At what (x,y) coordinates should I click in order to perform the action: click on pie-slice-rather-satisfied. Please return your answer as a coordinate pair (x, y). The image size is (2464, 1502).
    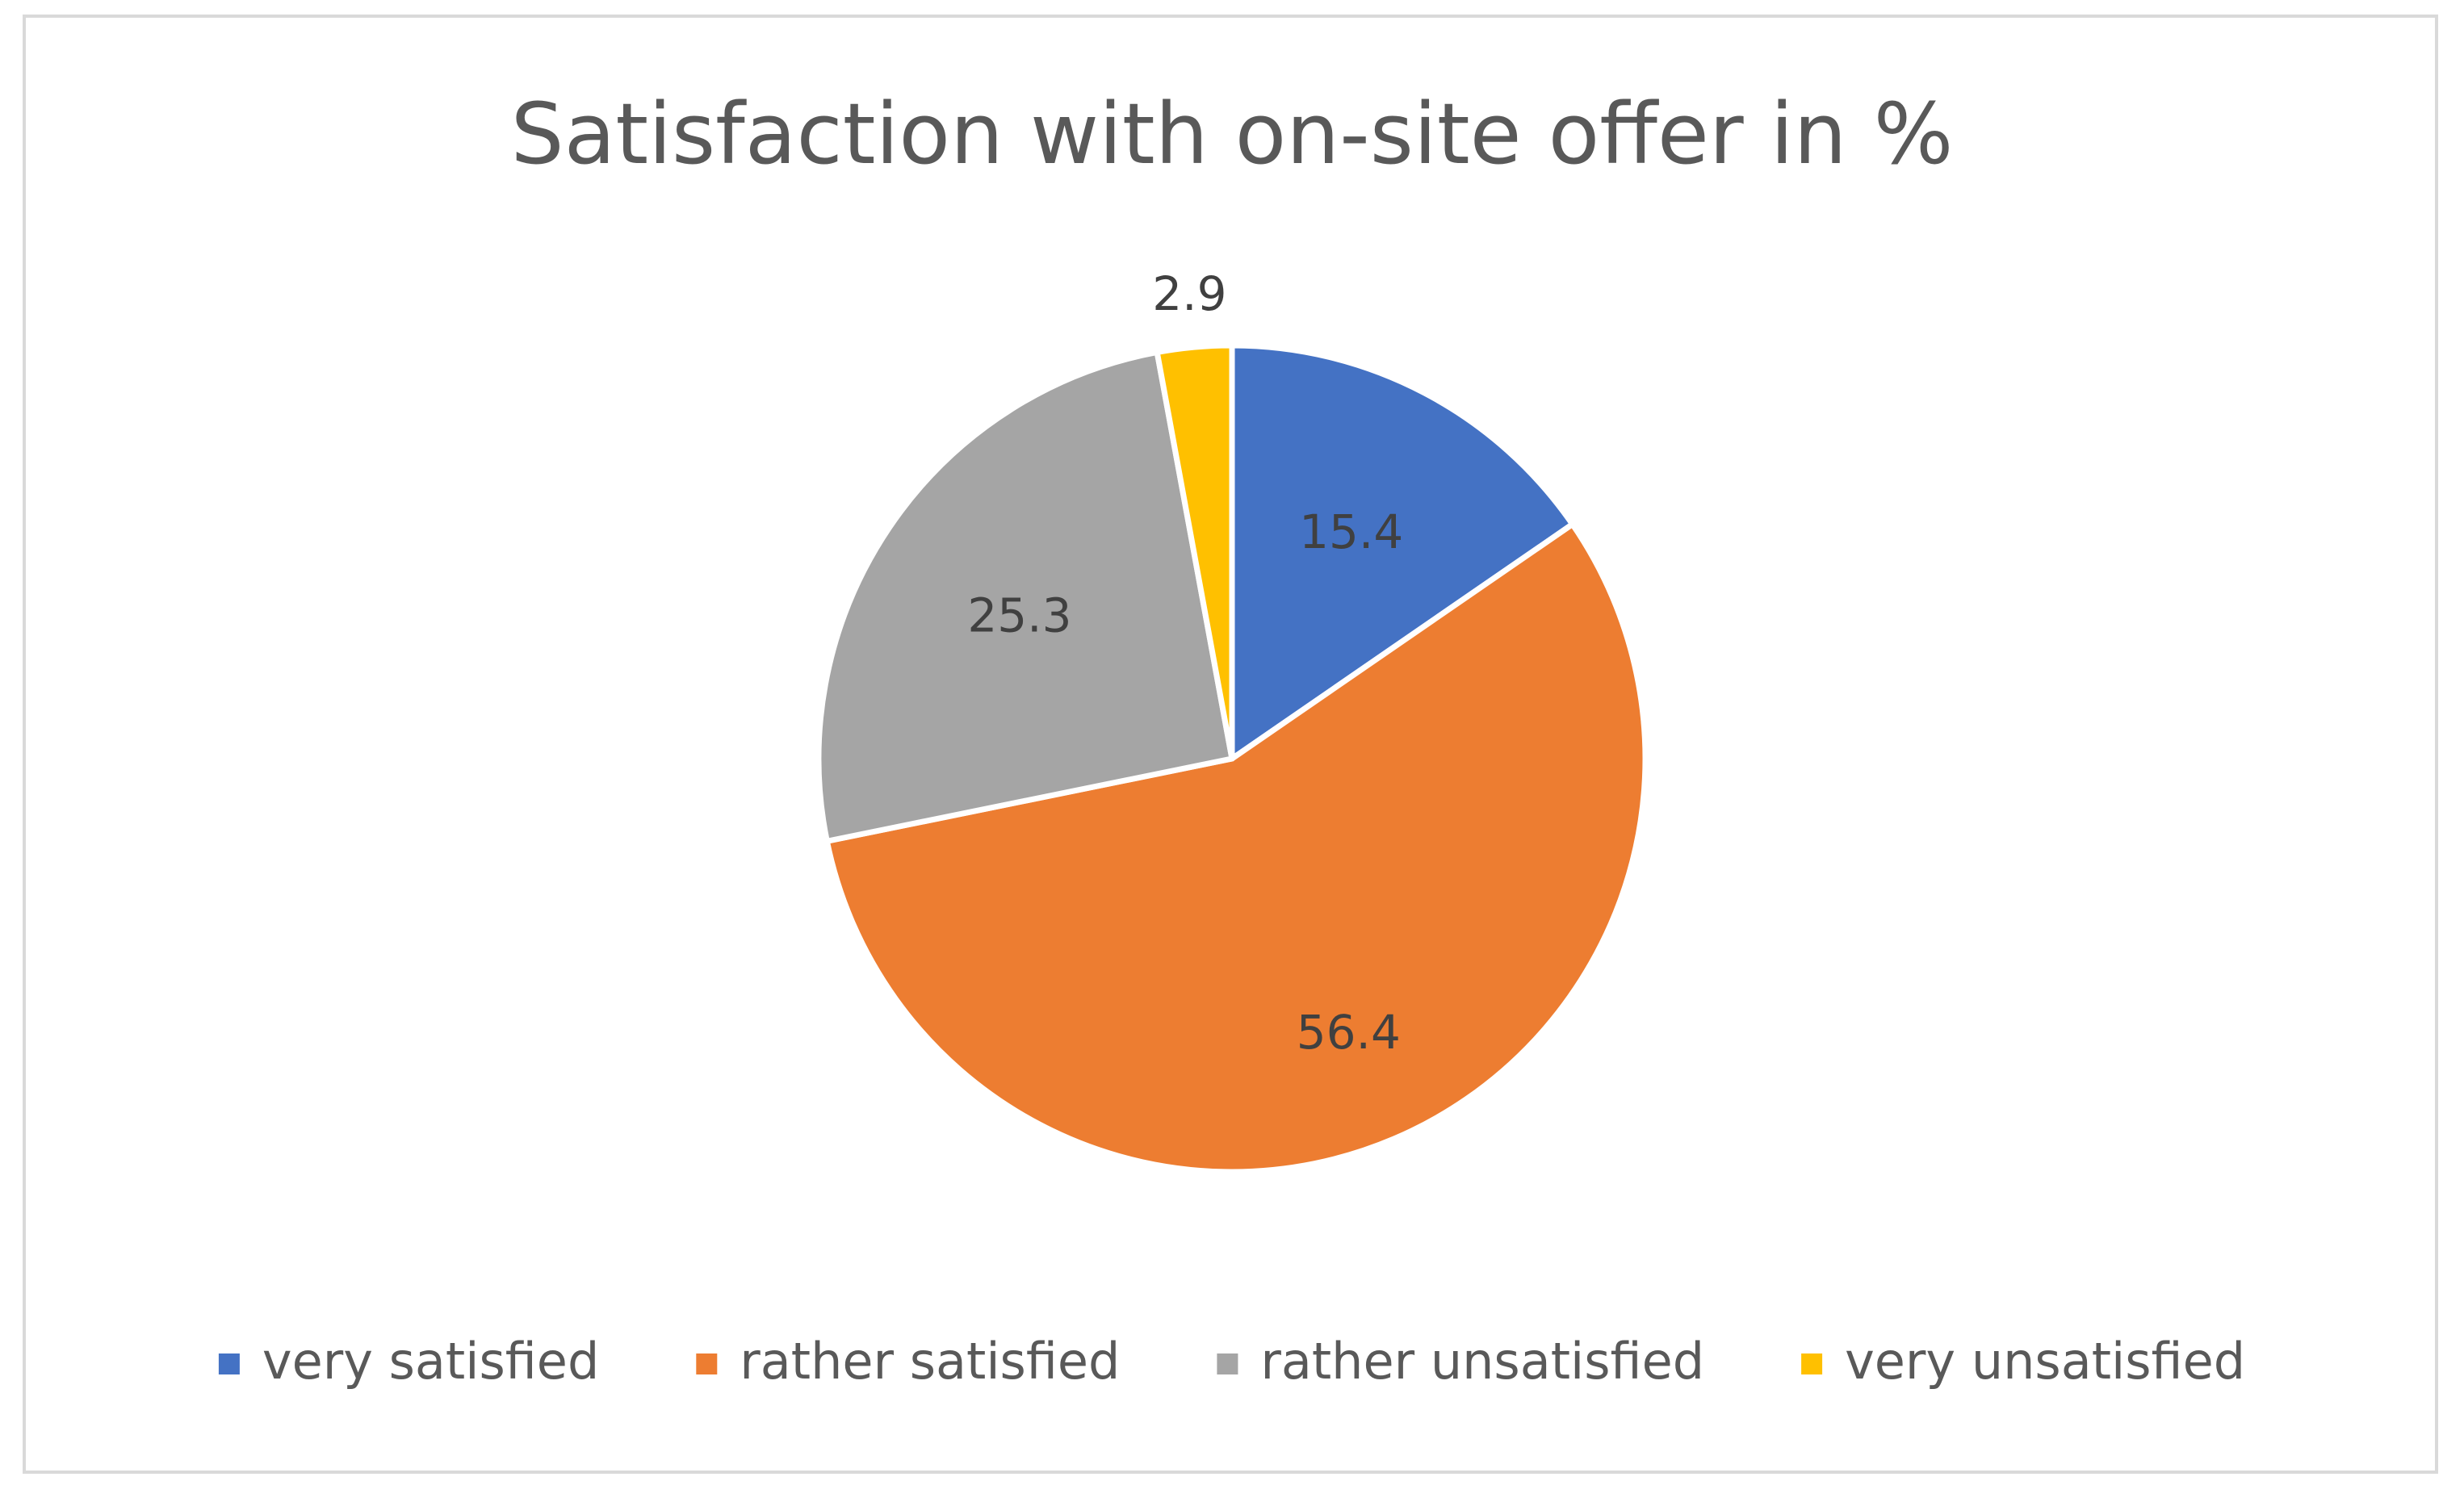
    Looking at the image, I should click on (1236, 848).